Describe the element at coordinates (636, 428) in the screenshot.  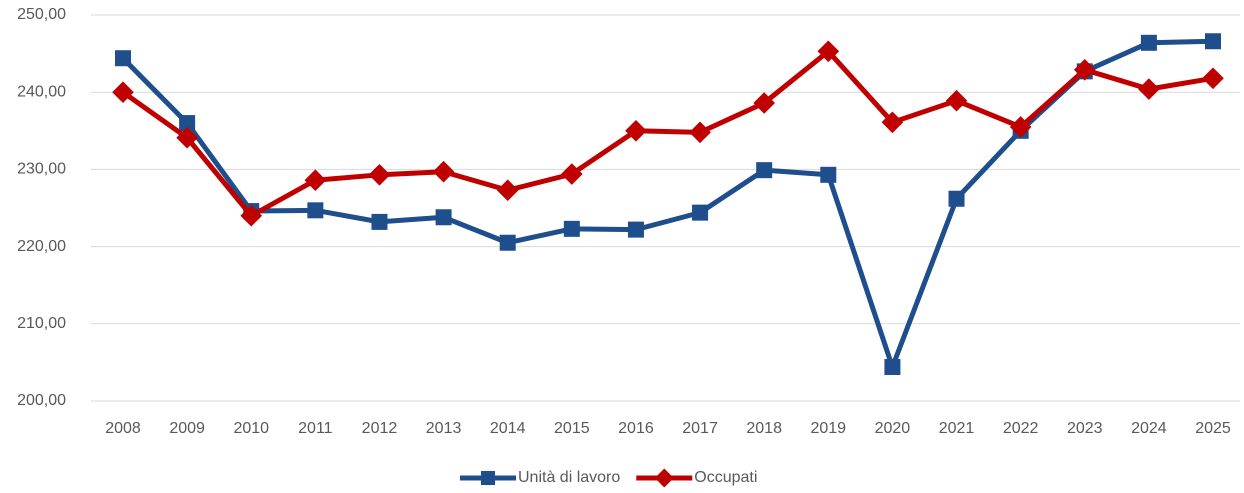
I see `x-tick-label: 2016` at that location.